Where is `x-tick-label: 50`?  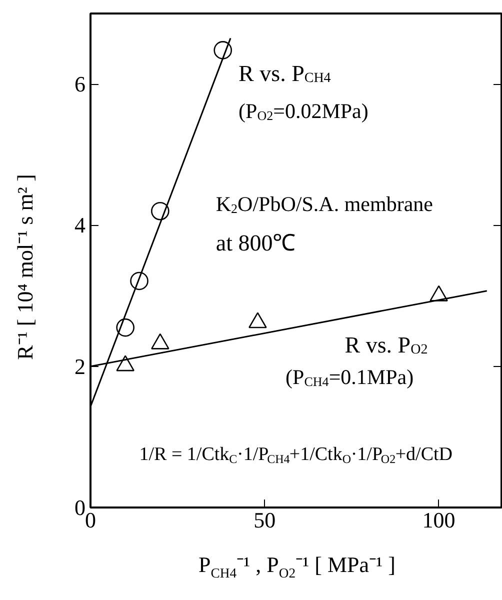 x-tick-label: 50 is located at coordinates (265, 520).